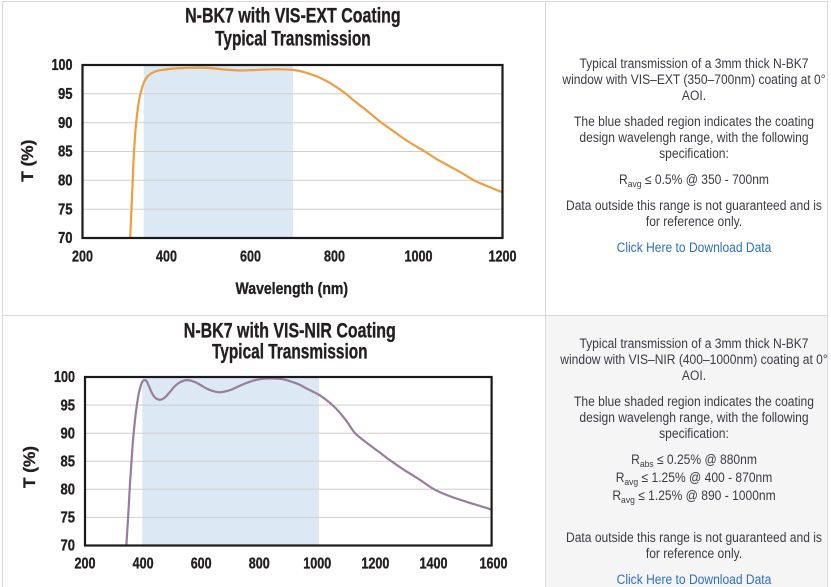 This screenshot has height=587, width=831. What do you see at coordinates (494, 564) in the screenshot?
I see `svg-text: 1600` at bounding box center [494, 564].